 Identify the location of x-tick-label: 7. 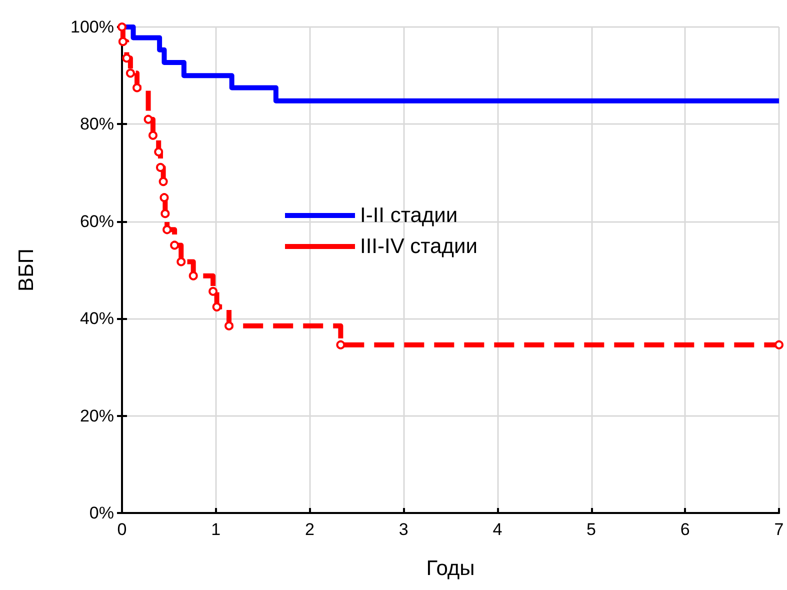
(779, 529).